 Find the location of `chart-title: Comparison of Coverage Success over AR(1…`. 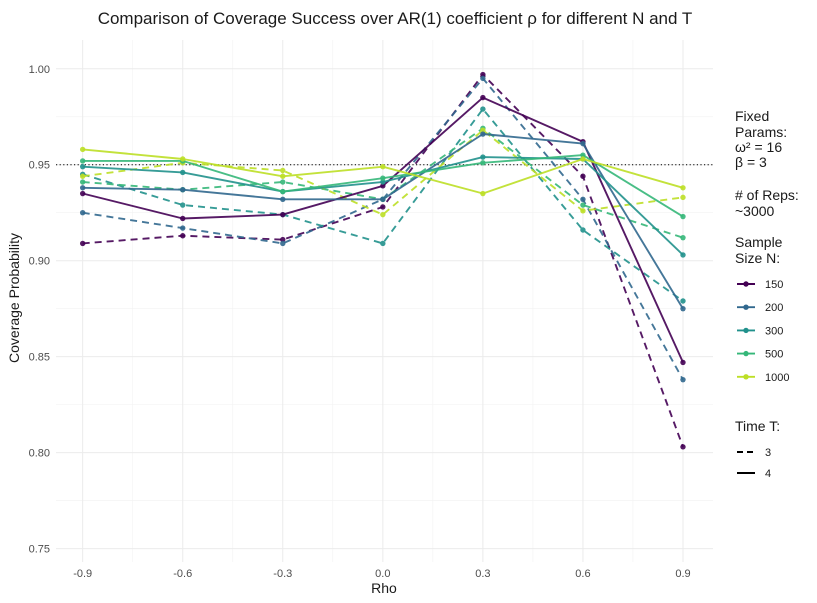

chart-title: Comparison of Coverage Success over AR(1… is located at coordinates (395, 18).